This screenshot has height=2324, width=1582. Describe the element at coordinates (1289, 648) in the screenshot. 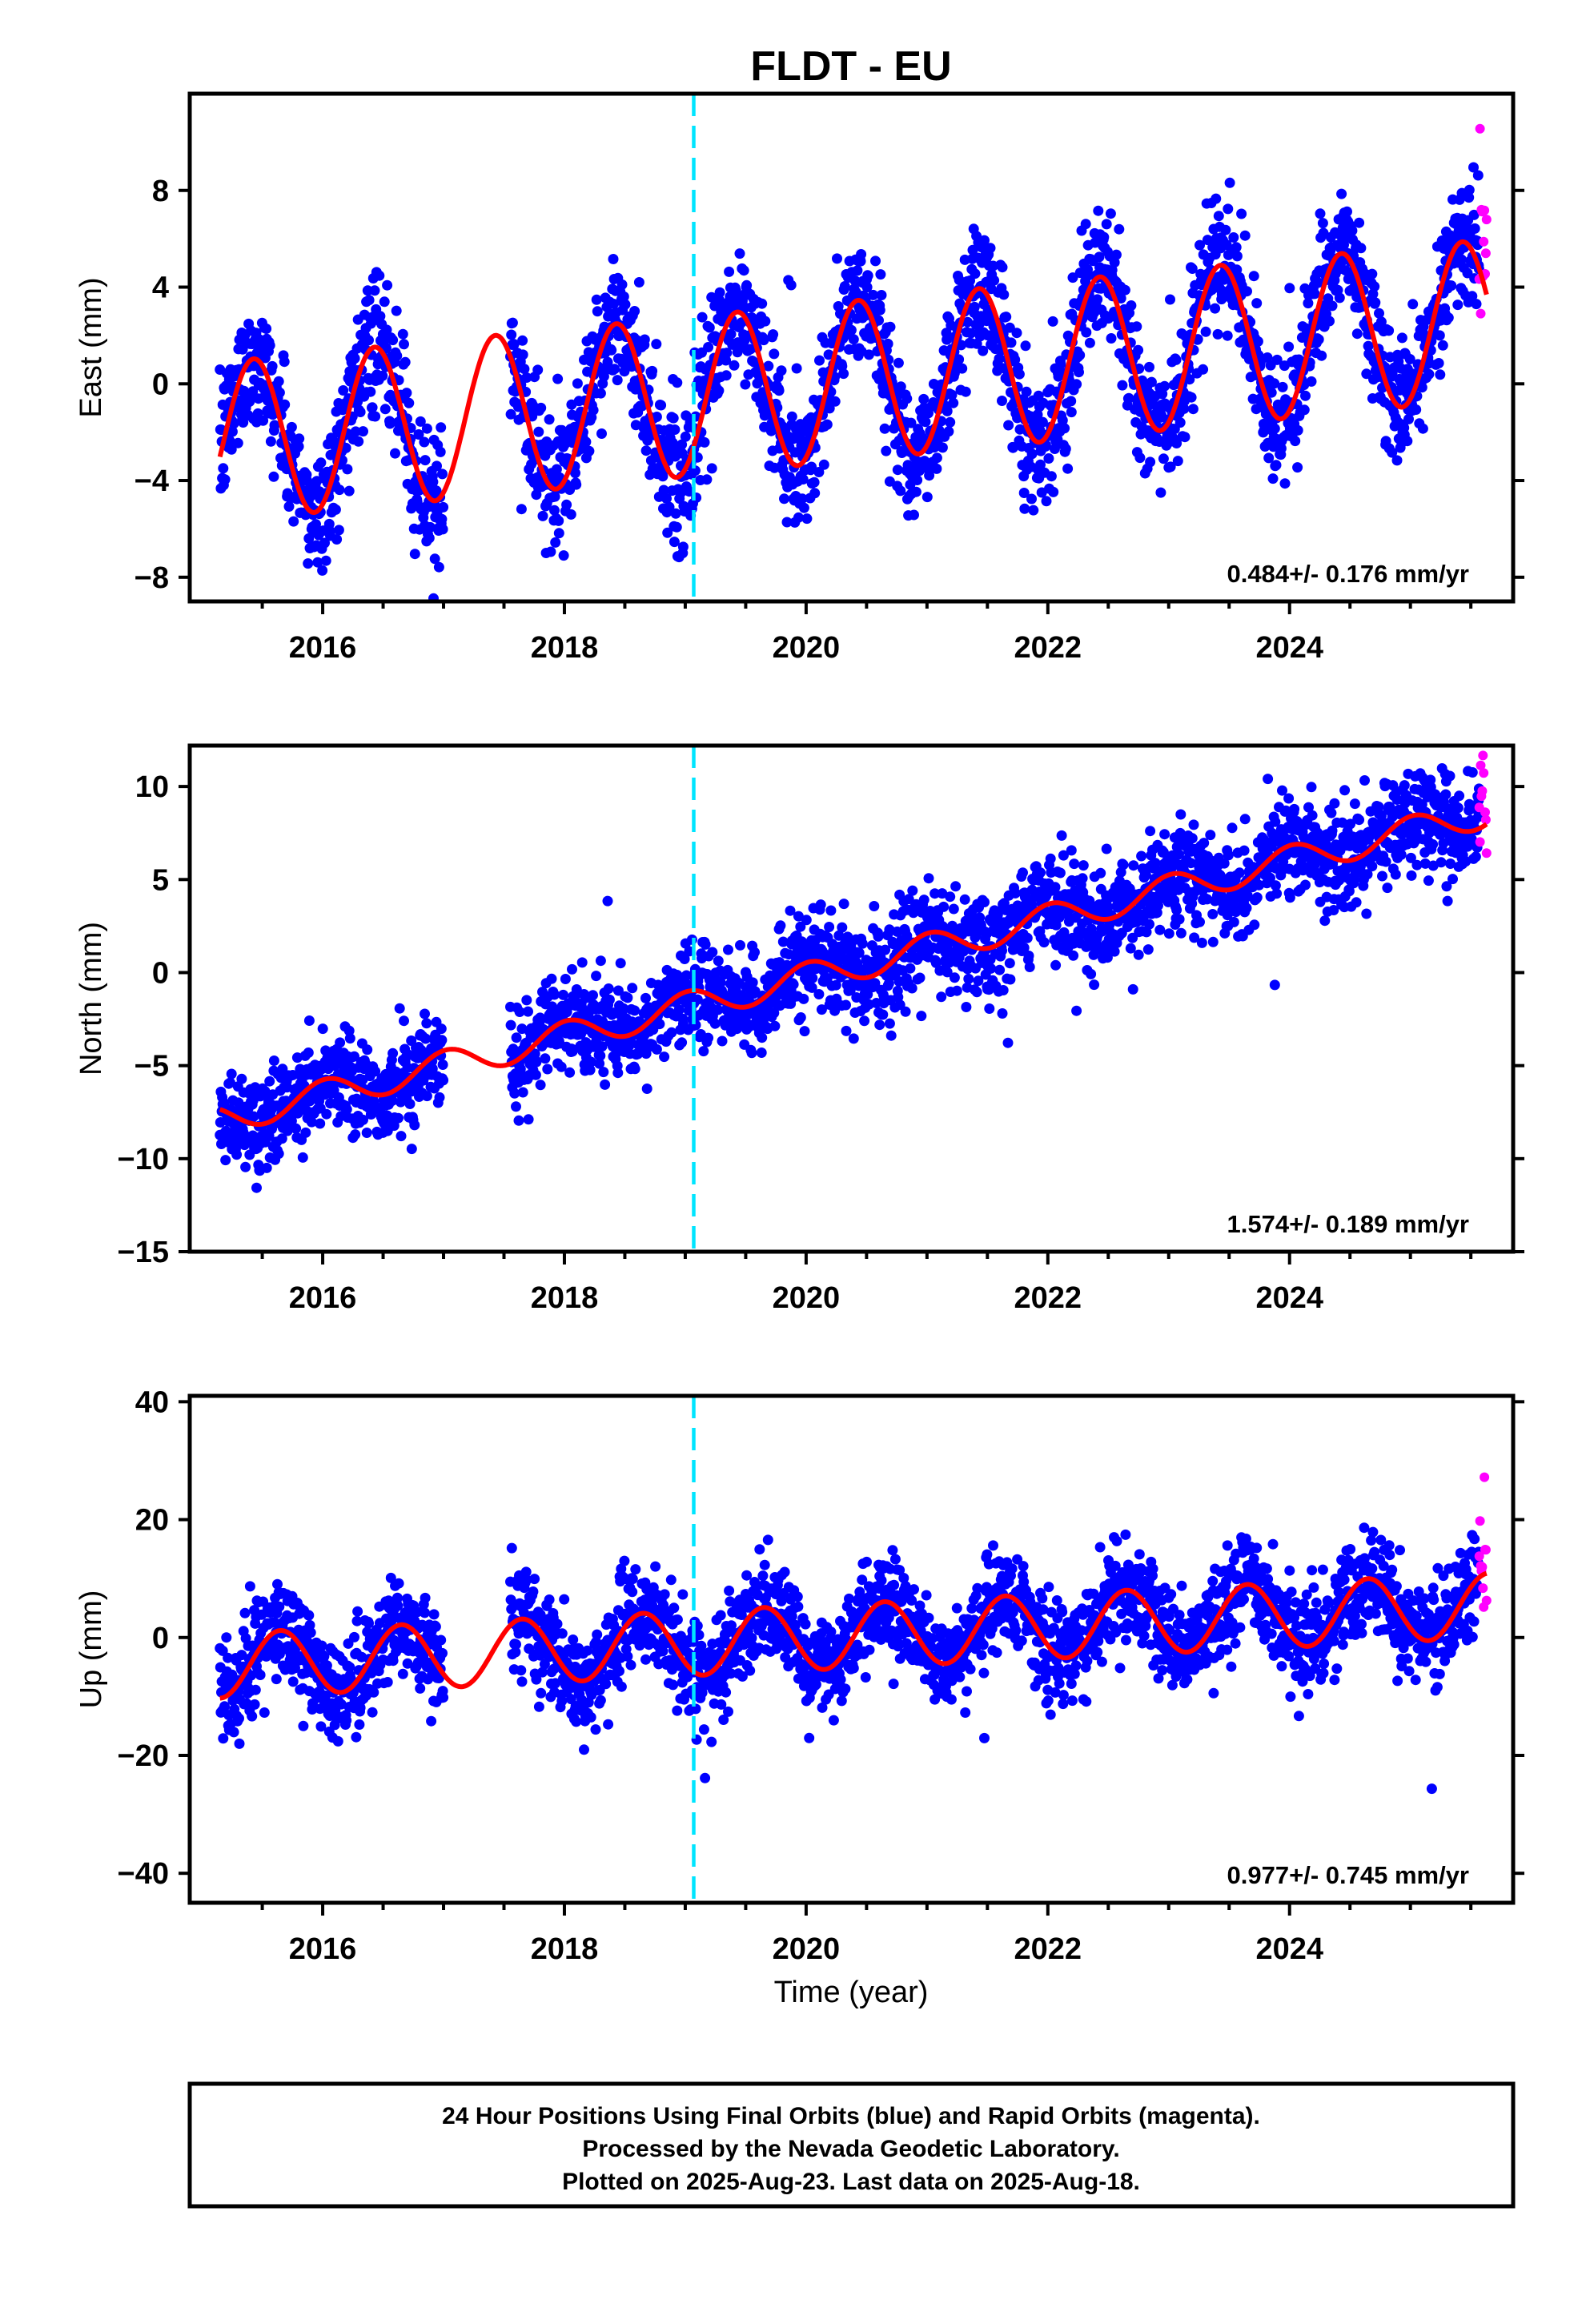

I see `east-x-tick-label: 2024` at that location.